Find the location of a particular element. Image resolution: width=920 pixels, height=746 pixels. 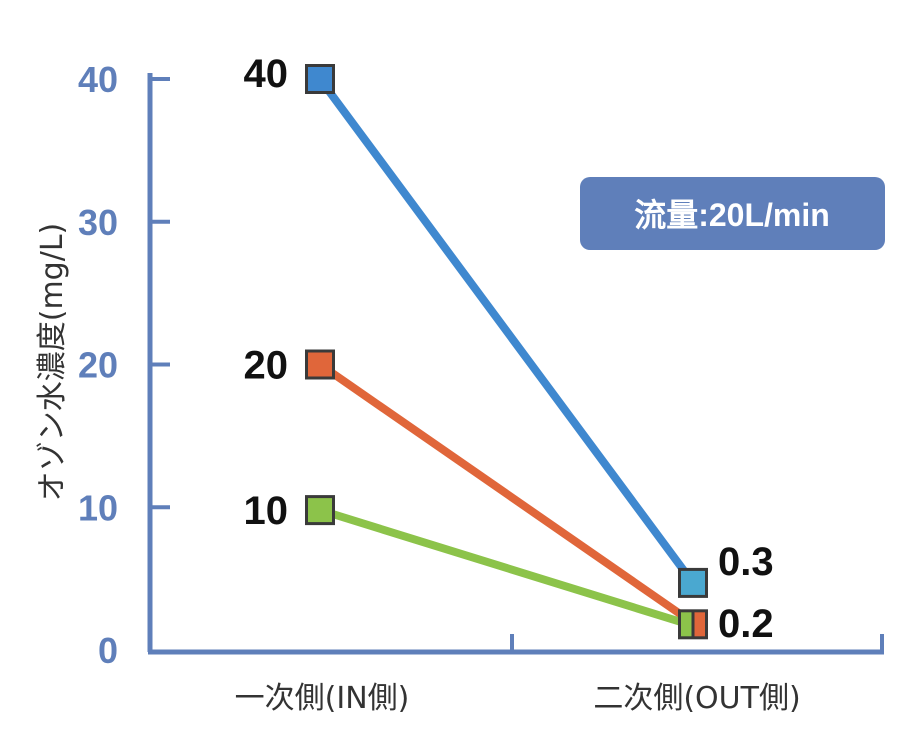

y-tick-label: 20 is located at coordinates (98, 365).